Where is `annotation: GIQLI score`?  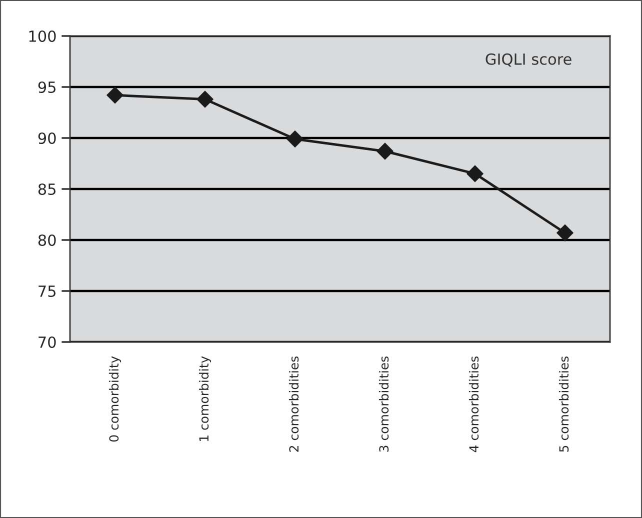
annotation: GIQLI score is located at coordinates (529, 60).